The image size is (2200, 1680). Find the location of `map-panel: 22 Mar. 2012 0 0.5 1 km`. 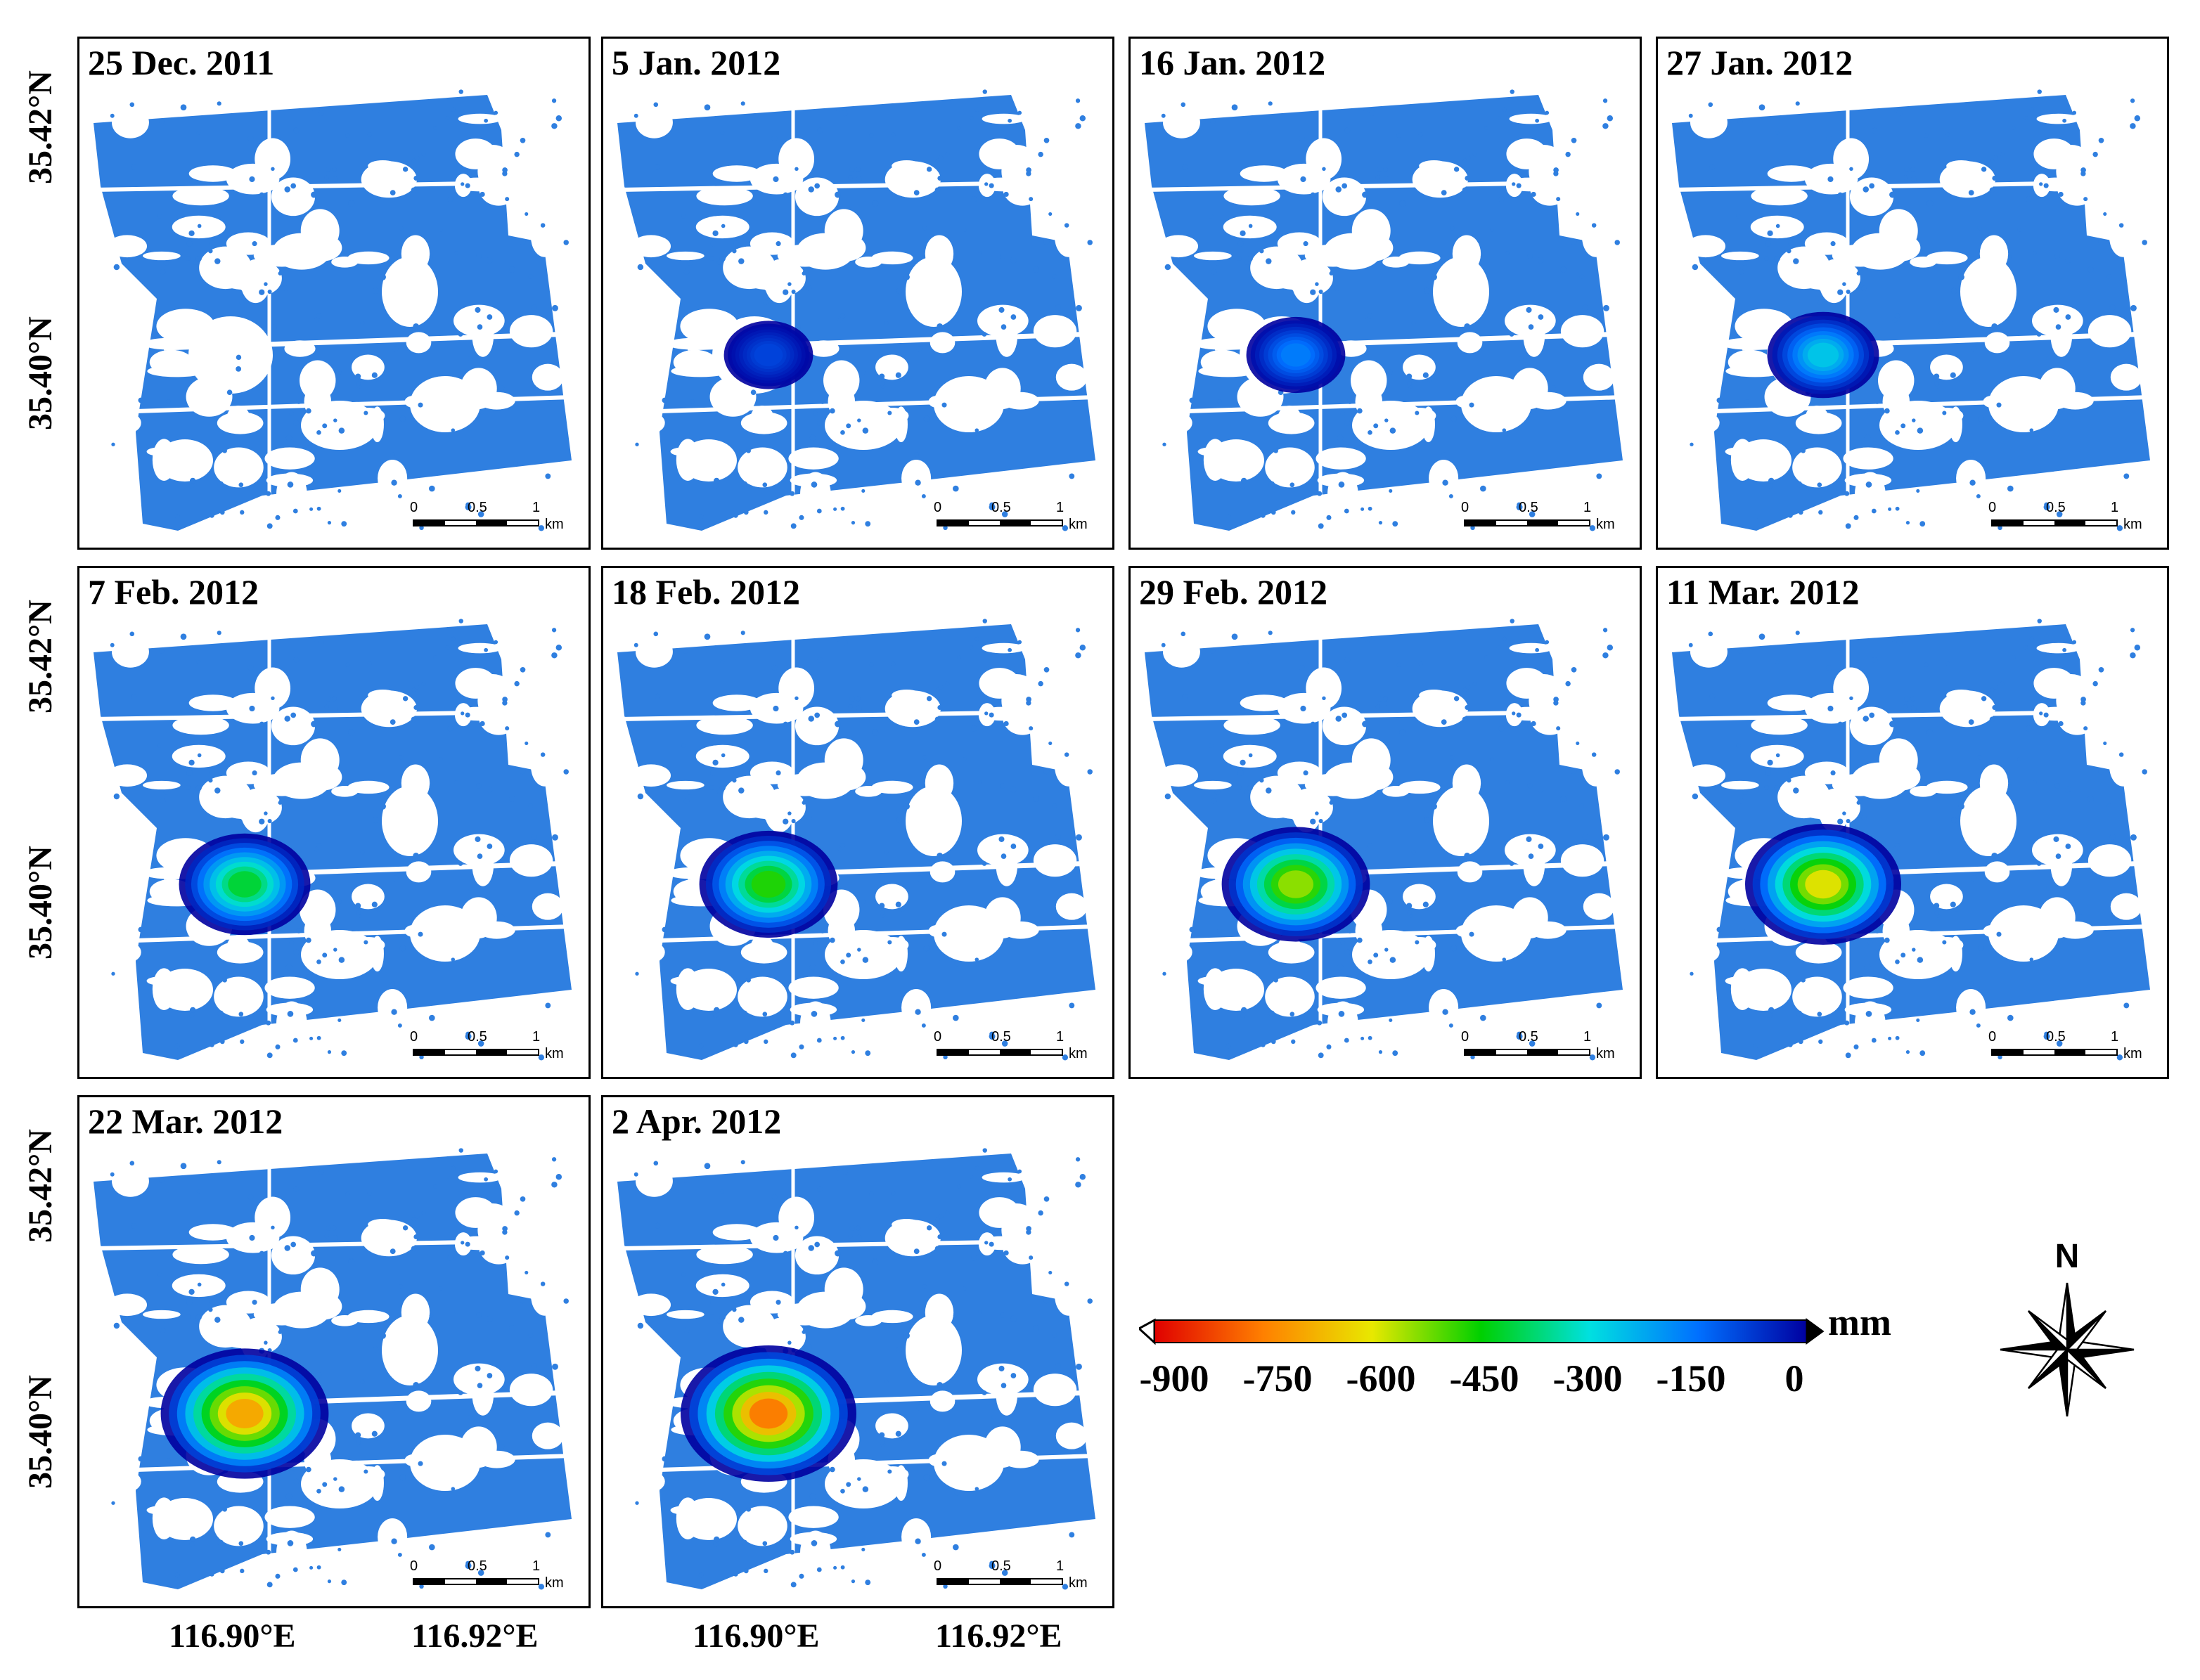

map-panel: 22 Mar. 2012 0 0.5 1 km is located at coordinates (334, 1351).